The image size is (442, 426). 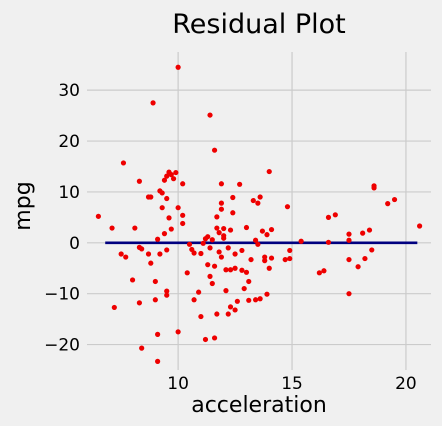 I want to click on y-tick-label: −20, so click(x=62, y=346).